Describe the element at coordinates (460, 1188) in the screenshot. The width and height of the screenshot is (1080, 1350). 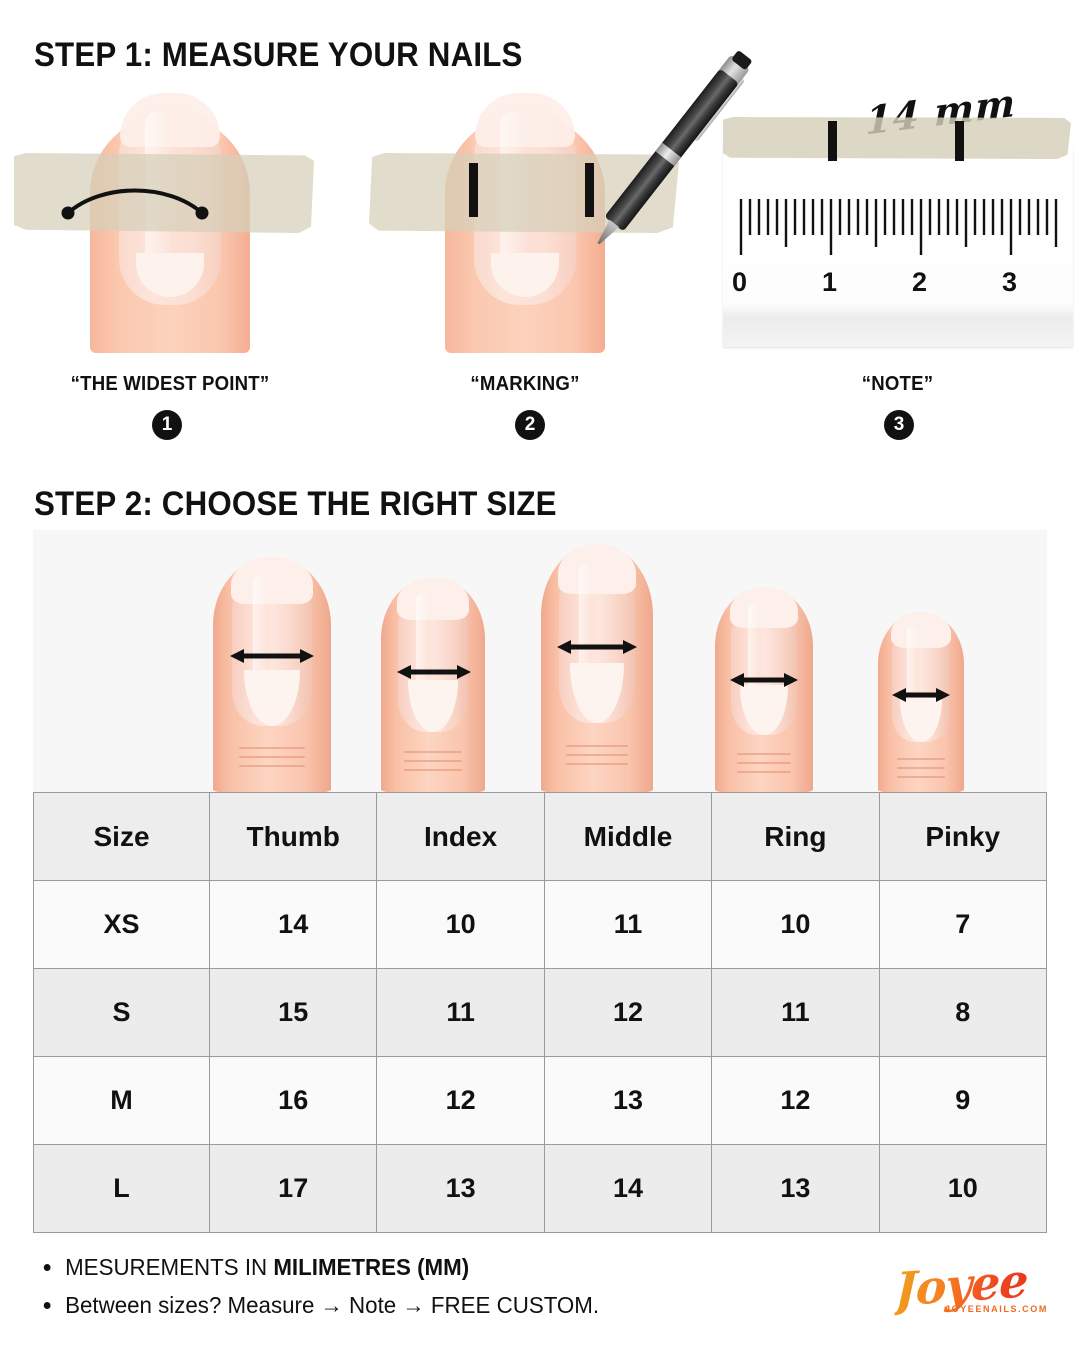
I see `cell-index: 13` at that location.